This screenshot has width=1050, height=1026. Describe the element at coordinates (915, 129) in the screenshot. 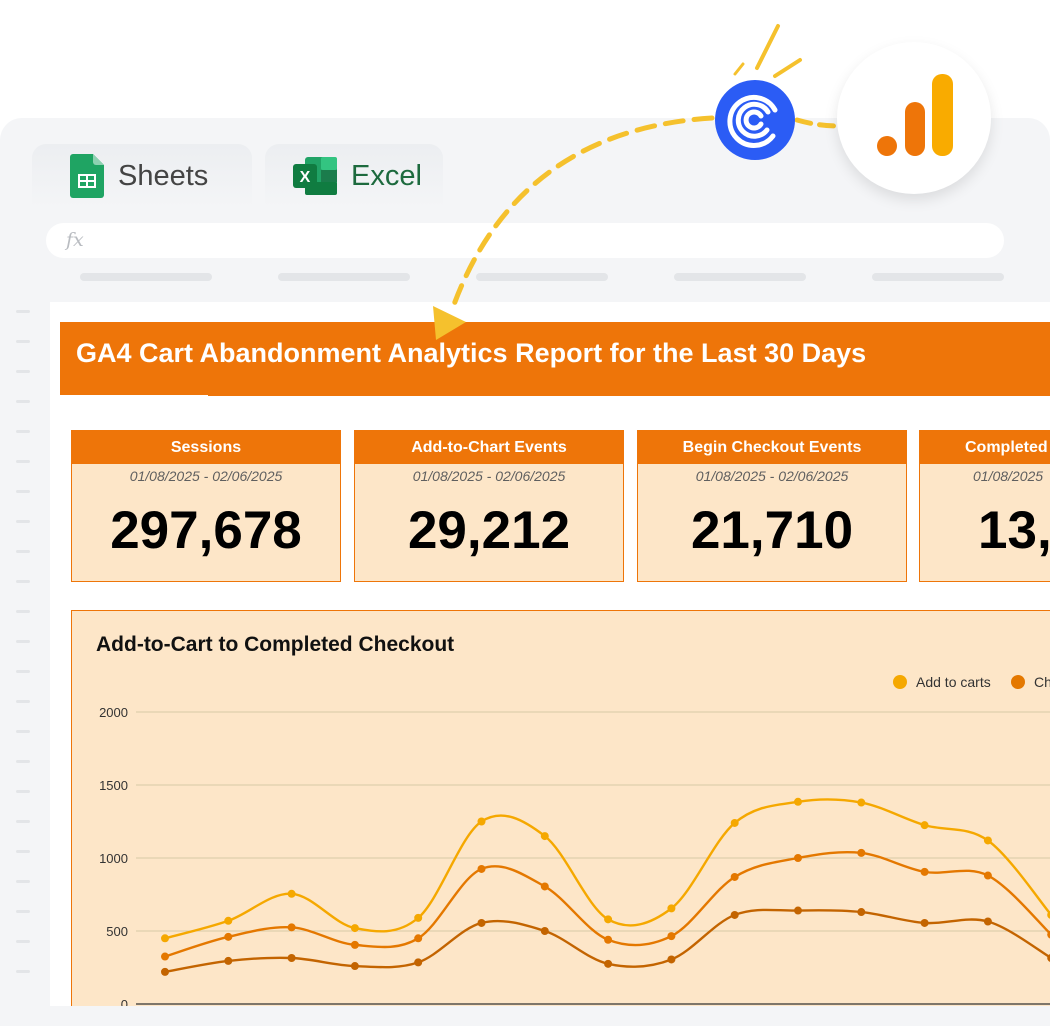

I see `ga-bar-medium` at that location.